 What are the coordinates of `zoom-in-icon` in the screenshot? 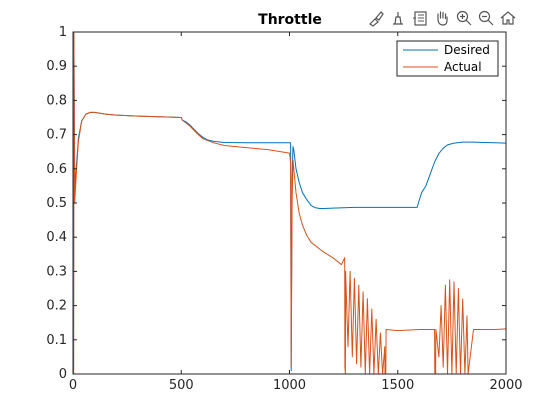 It's located at (464, 18).